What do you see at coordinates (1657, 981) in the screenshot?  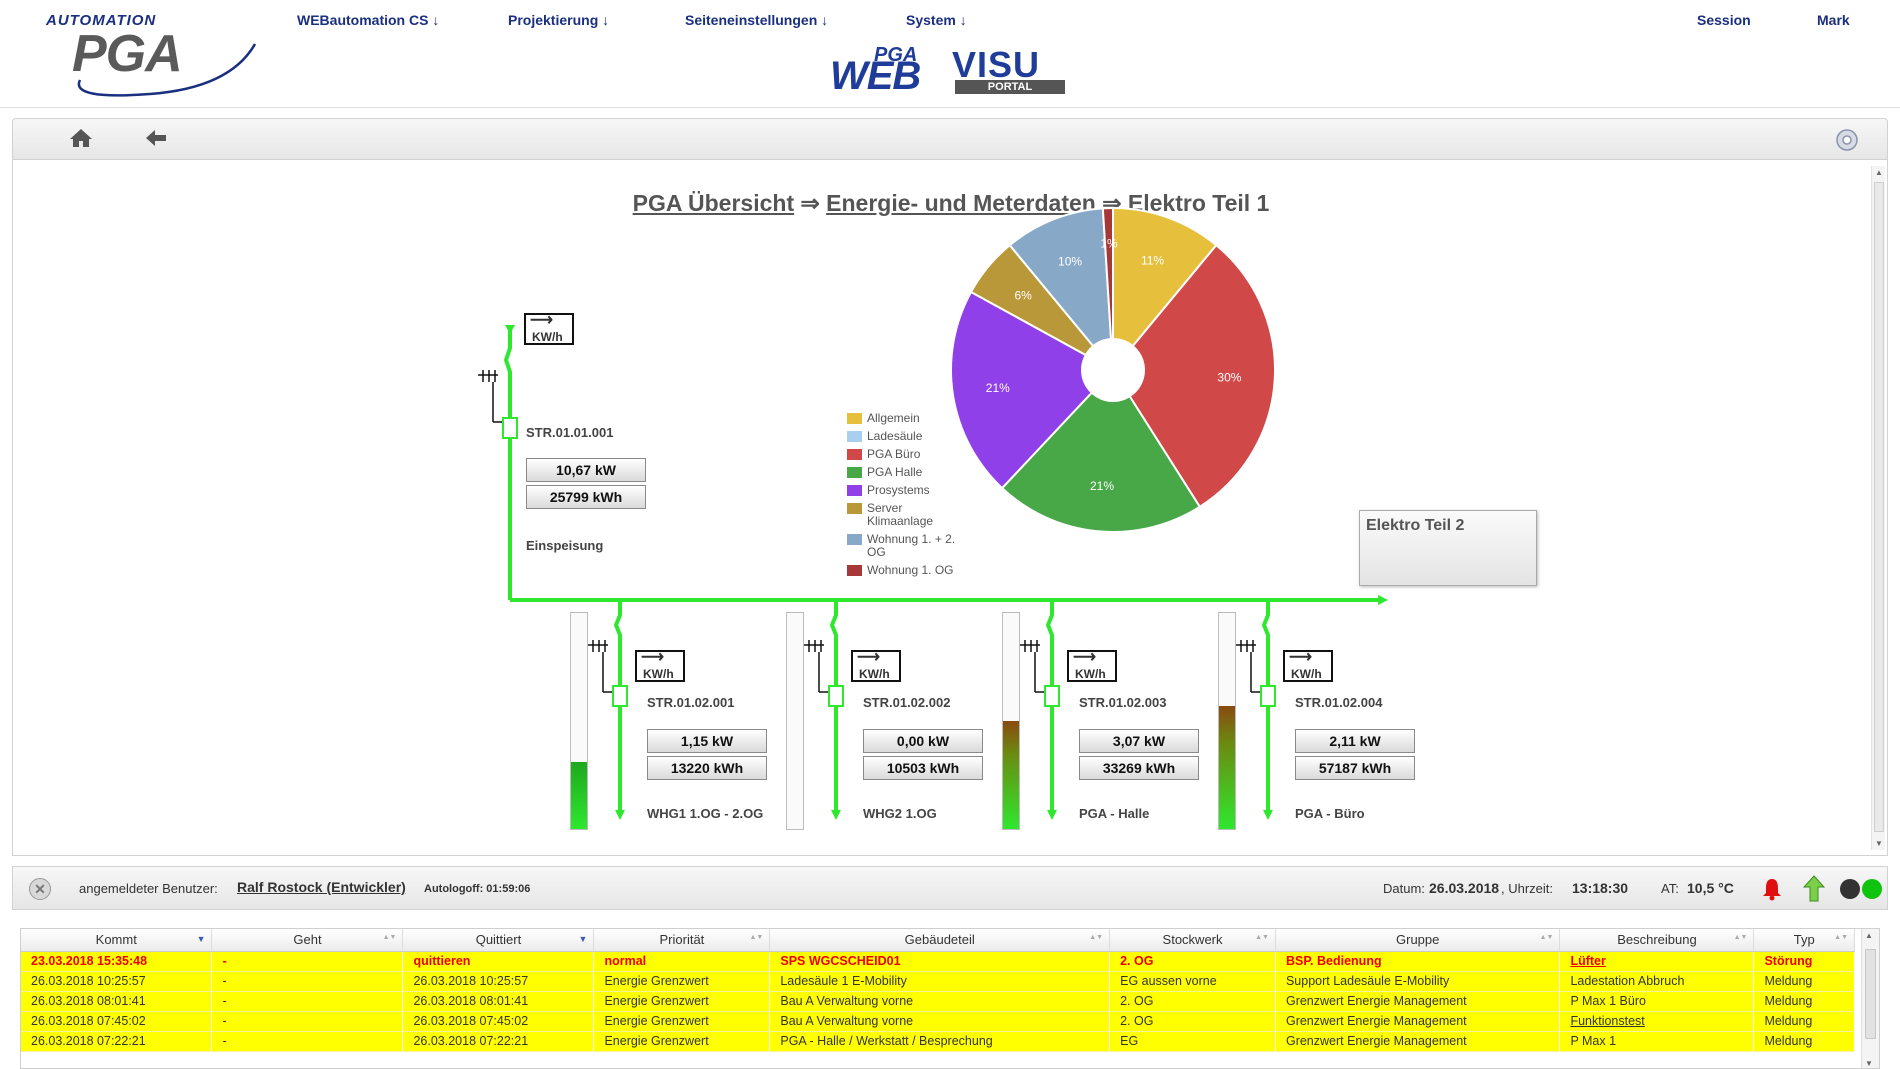 I see `table-cell: Ladestation Abbruch` at bounding box center [1657, 981].